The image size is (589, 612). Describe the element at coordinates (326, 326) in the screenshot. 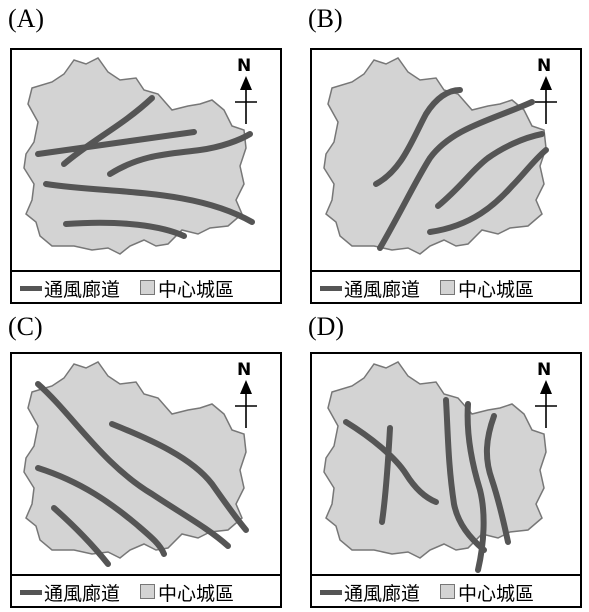

I see `panel-label: (D)` at that location.